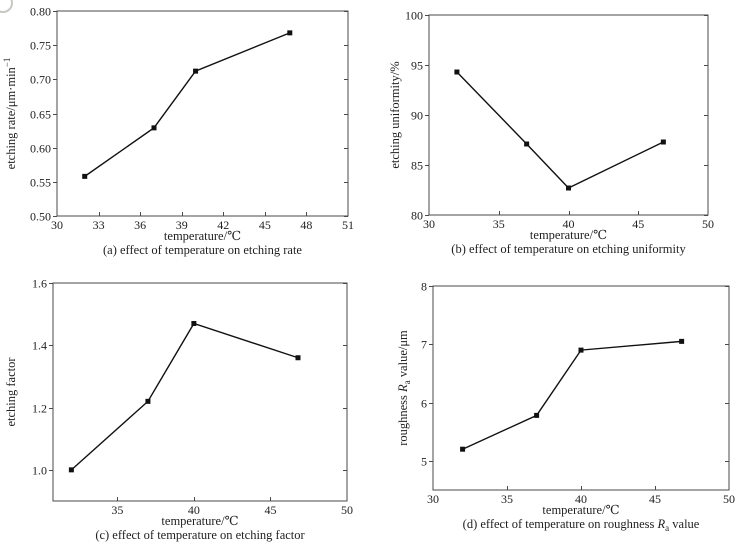  What do you see at coordinates (6, 6) in the screenshot?
I see `scan-artifact` at bounding box center [6, 6].